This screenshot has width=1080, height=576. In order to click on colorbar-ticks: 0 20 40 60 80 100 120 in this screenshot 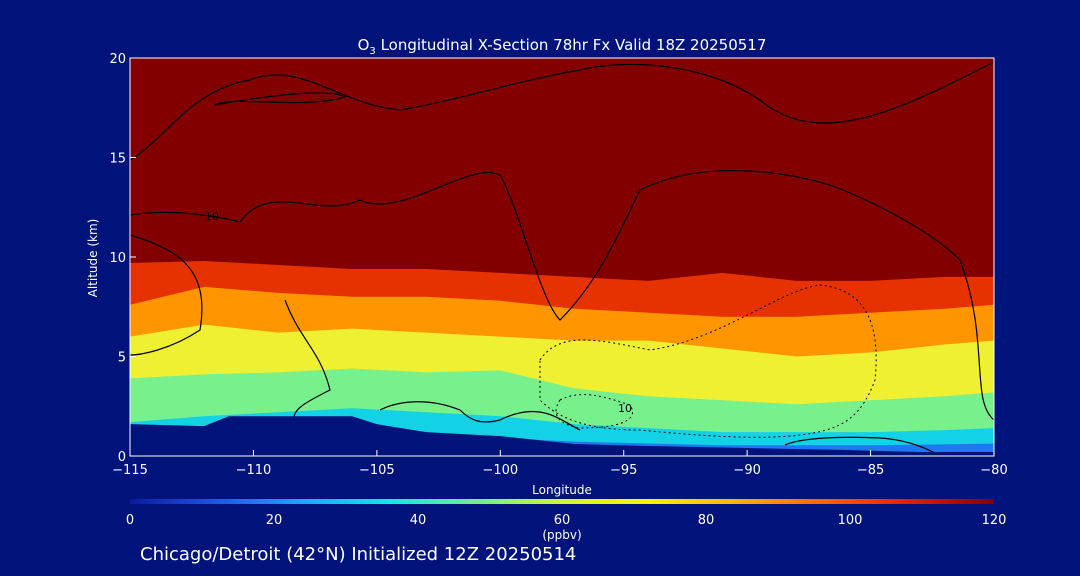, I will do `click(566, 520)`.